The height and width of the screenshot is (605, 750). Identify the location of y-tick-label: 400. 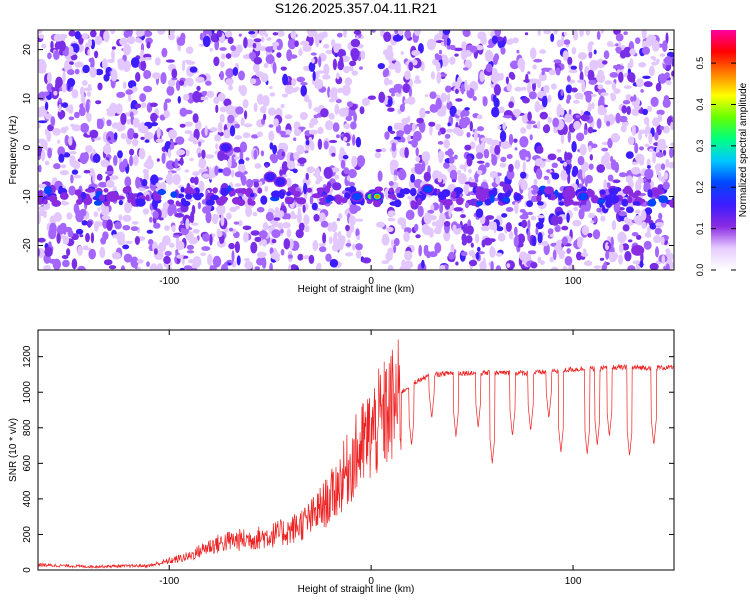
(27, 498).